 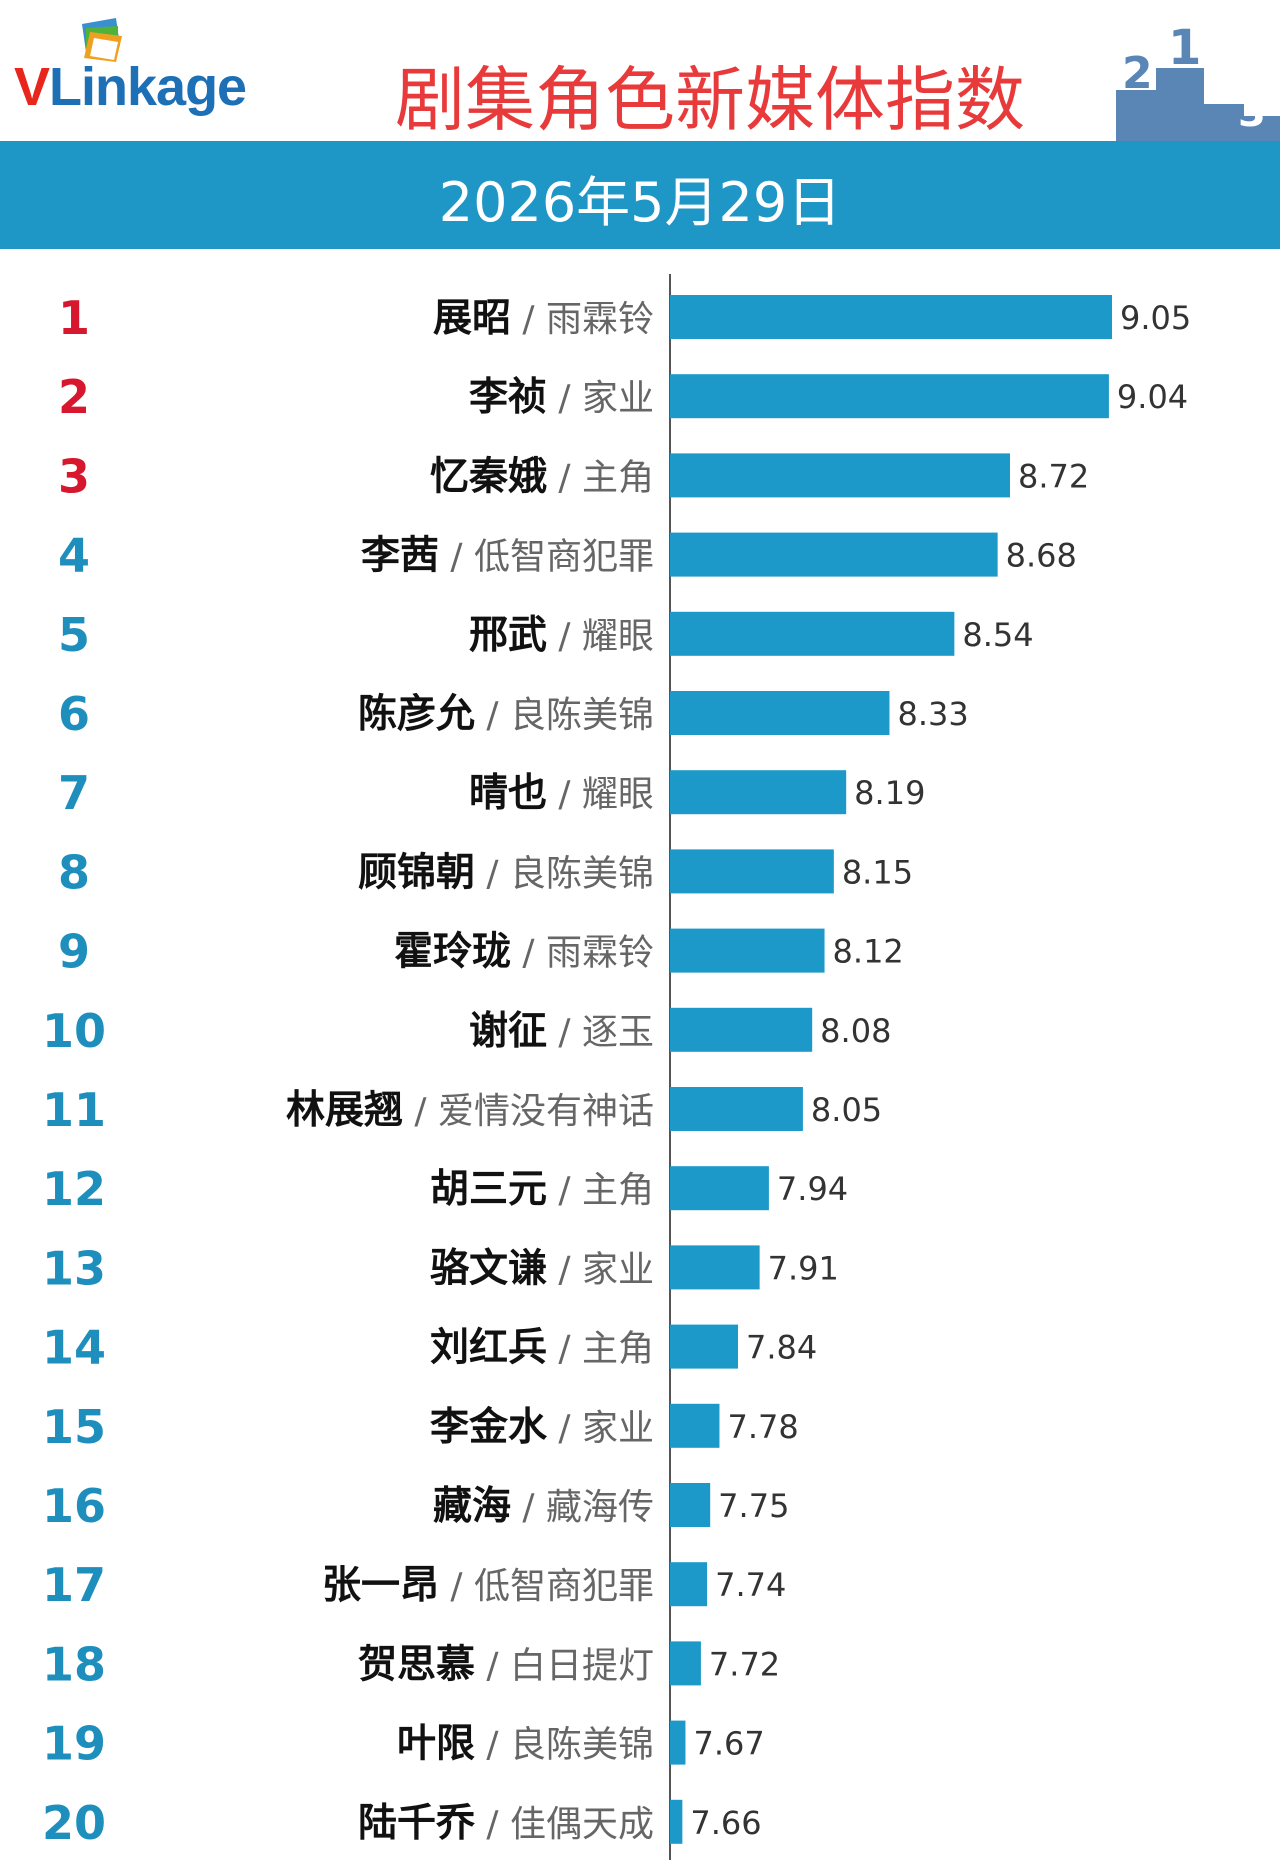 I want to click on bar-label: 谢征 / 逐玉, so click(x=561, y=1031).